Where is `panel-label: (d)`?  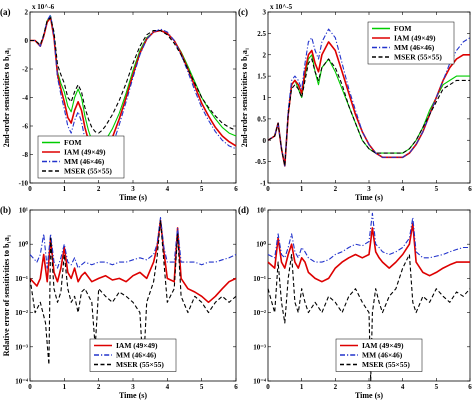
panel-label: (d) is located at coordinates (243, 210).